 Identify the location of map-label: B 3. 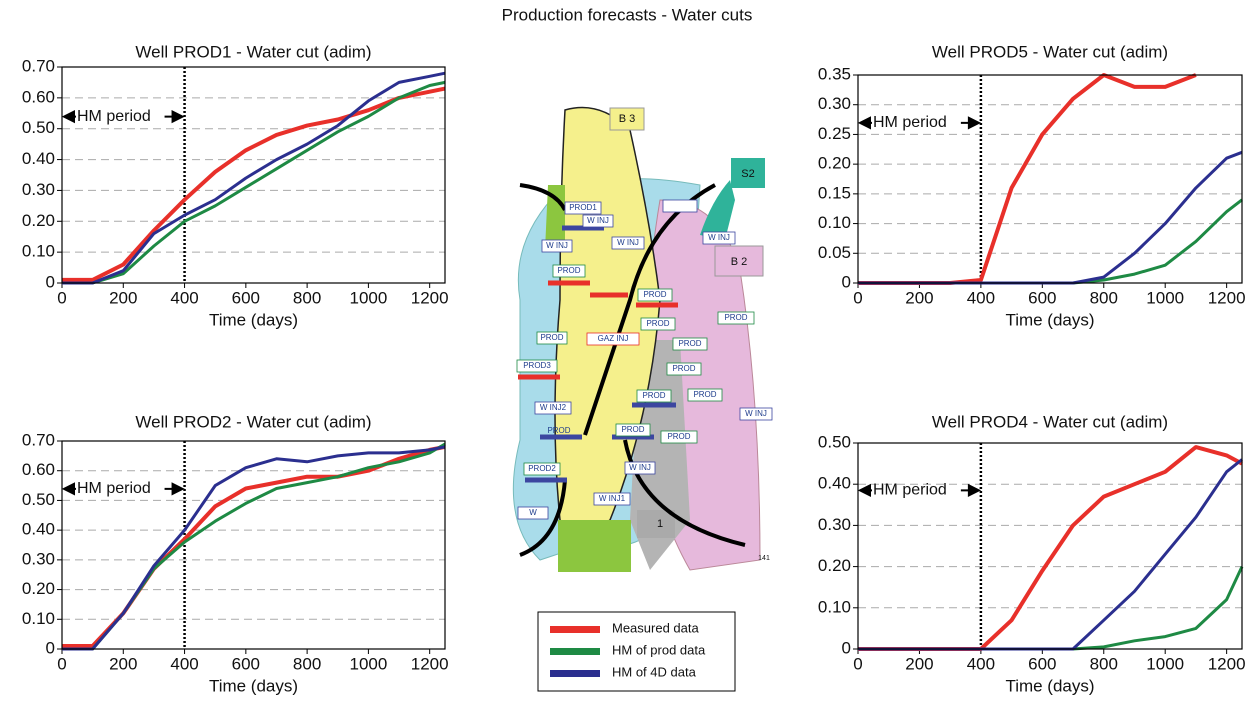
(627, 119).